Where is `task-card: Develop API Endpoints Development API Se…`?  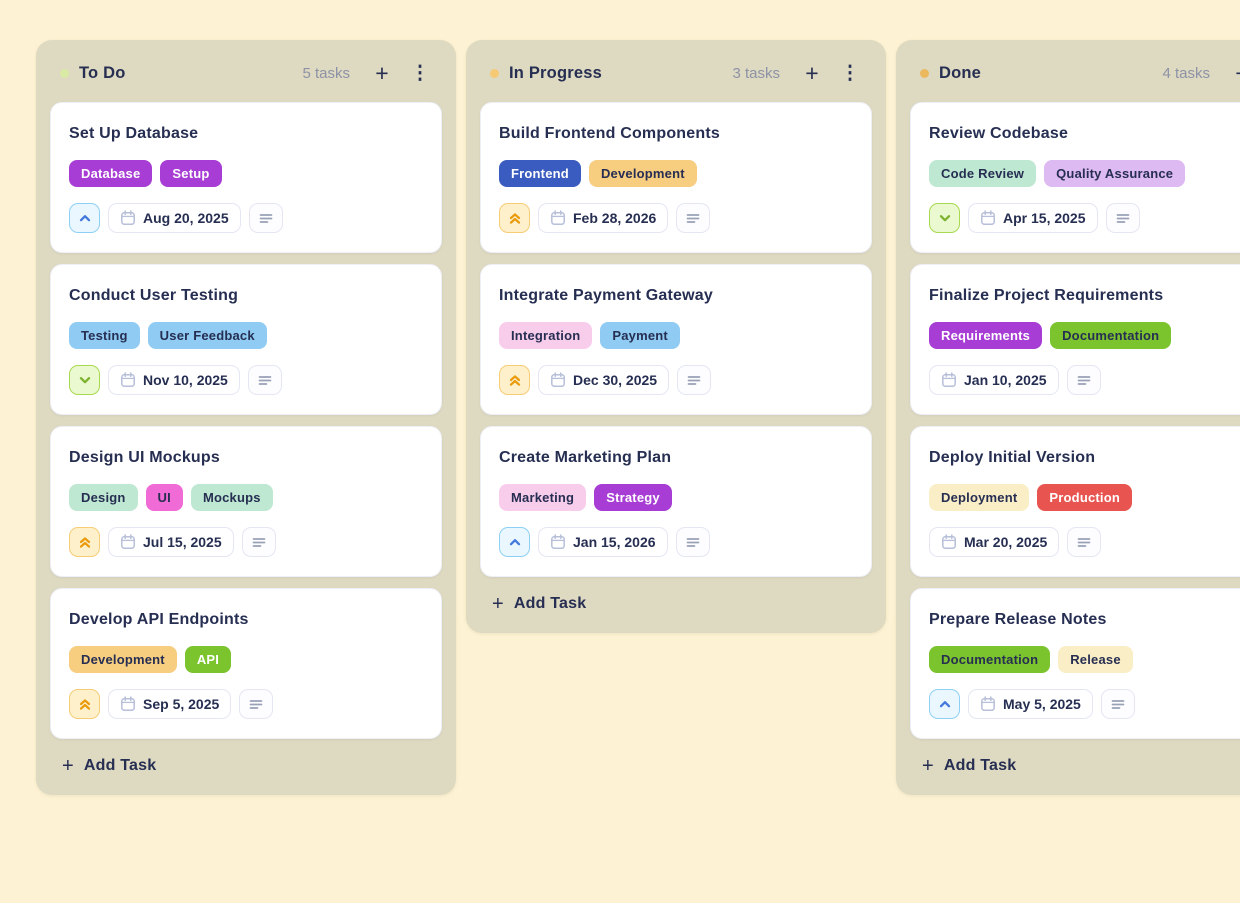
task-card: Develop API Endpoints Development API Se… is located at coordinates (246, 663).